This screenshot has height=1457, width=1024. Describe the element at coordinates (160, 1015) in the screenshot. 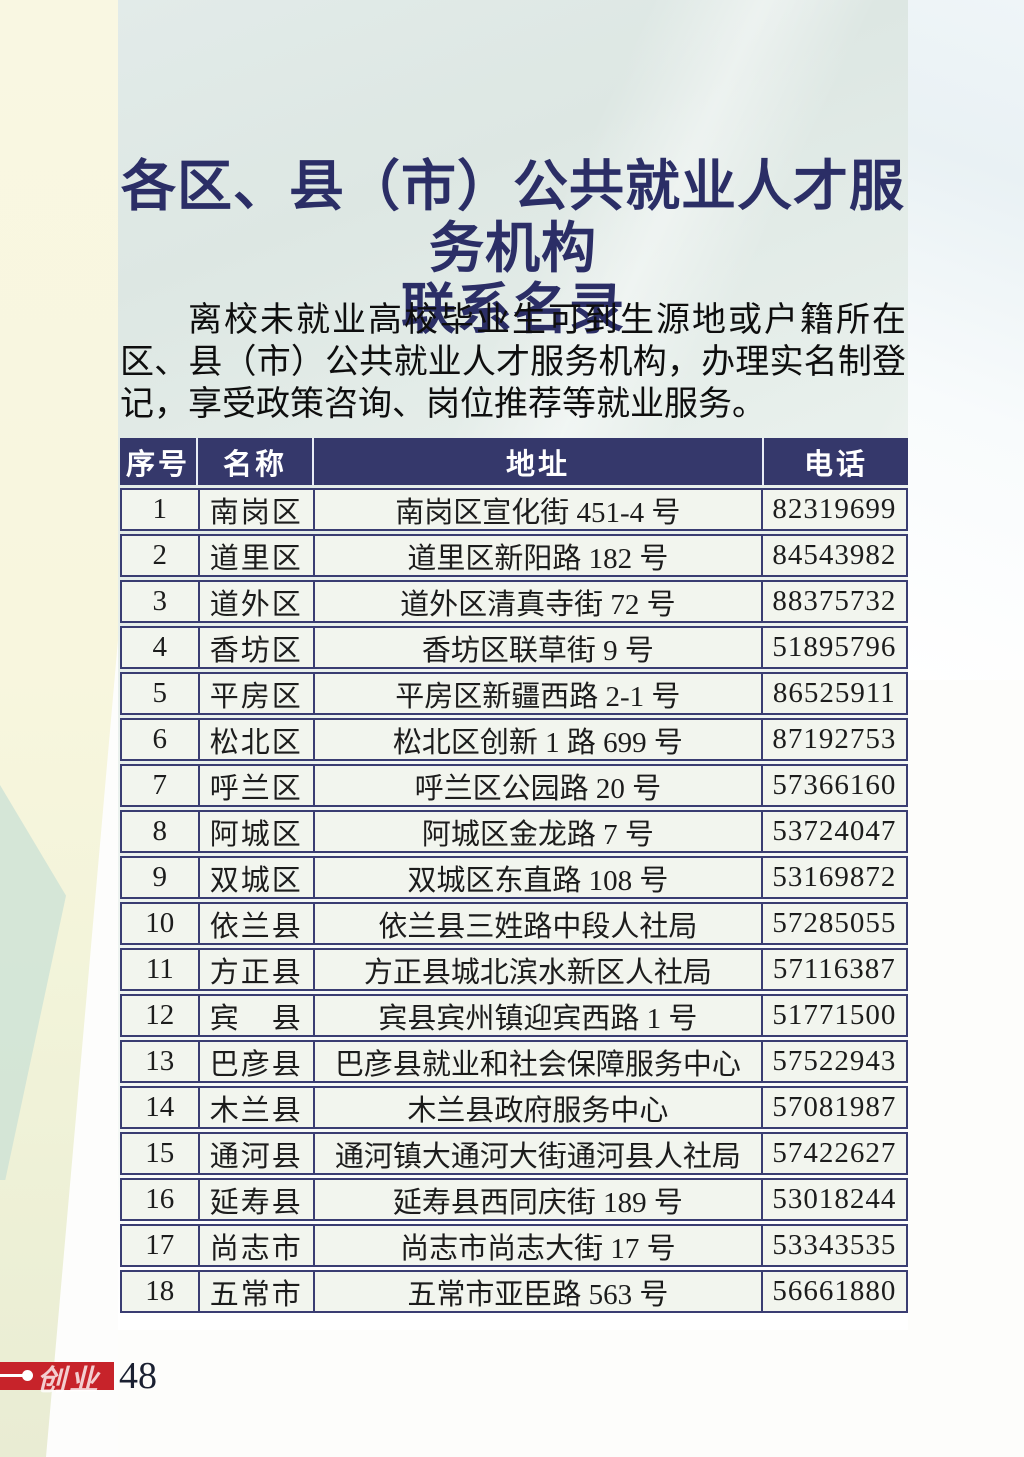

I see `cell-no: 12` at that location.